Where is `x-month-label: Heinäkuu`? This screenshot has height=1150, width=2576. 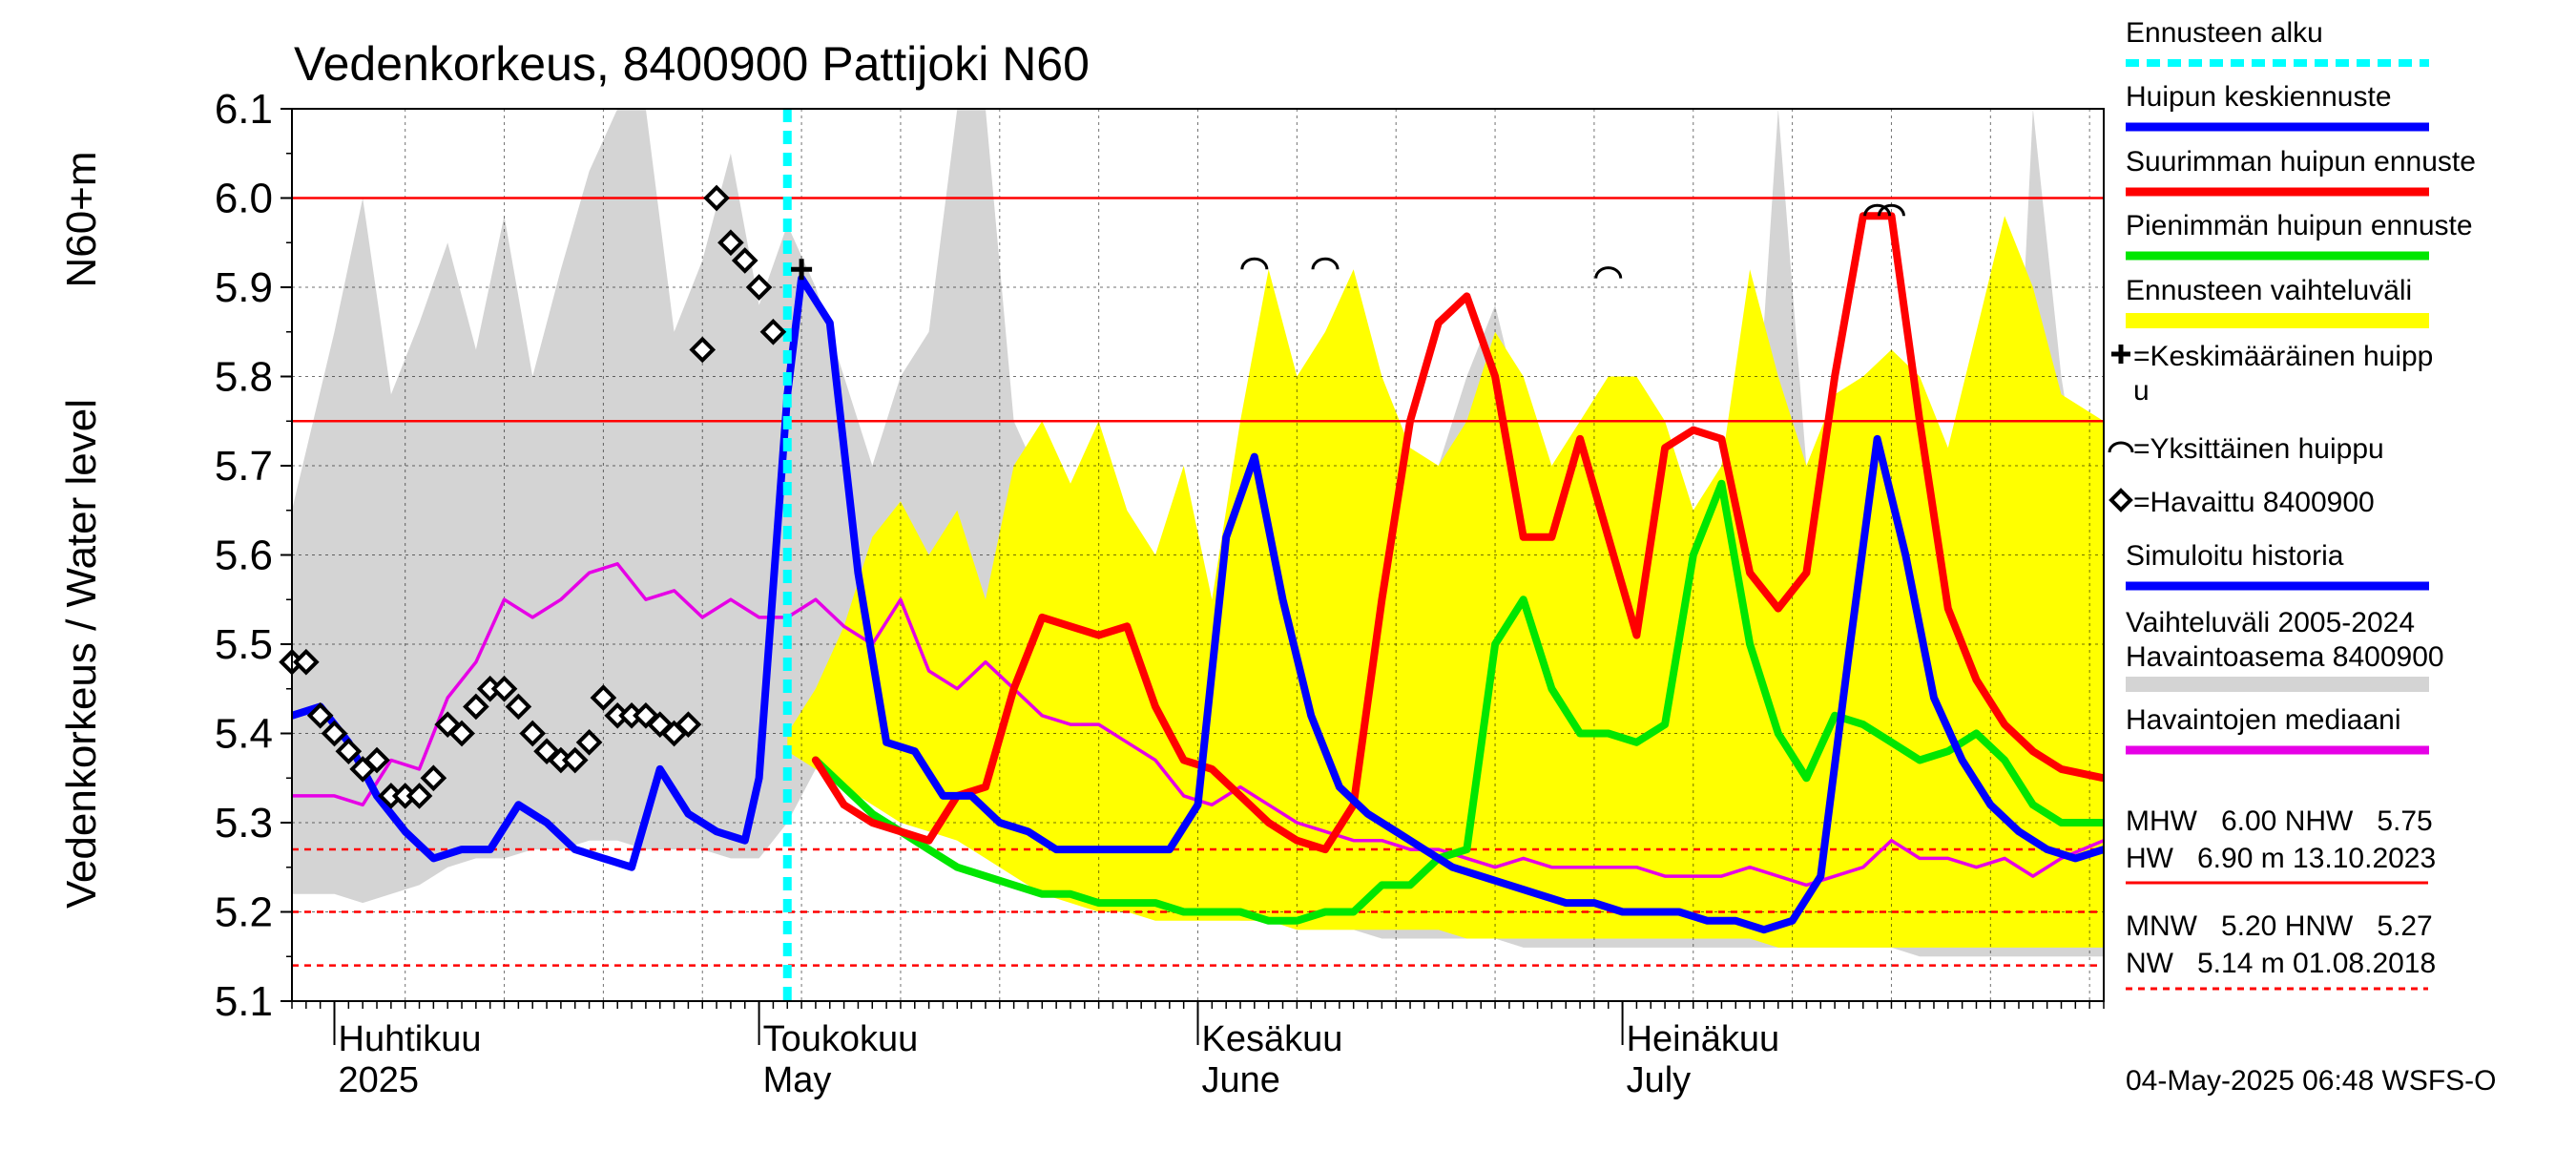 x-month-label: Heinäkuu is located at coordinates (1703, 1039).